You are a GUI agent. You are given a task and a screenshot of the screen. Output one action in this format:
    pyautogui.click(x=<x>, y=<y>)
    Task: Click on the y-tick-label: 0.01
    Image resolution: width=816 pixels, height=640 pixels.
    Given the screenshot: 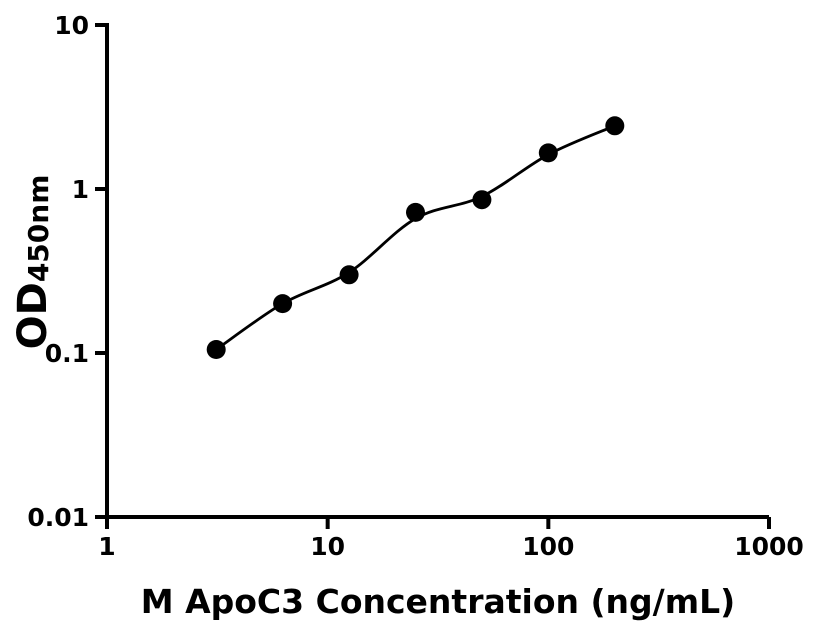 What is the action you would take?
    pyautogui.click(x=58, y=517)
    